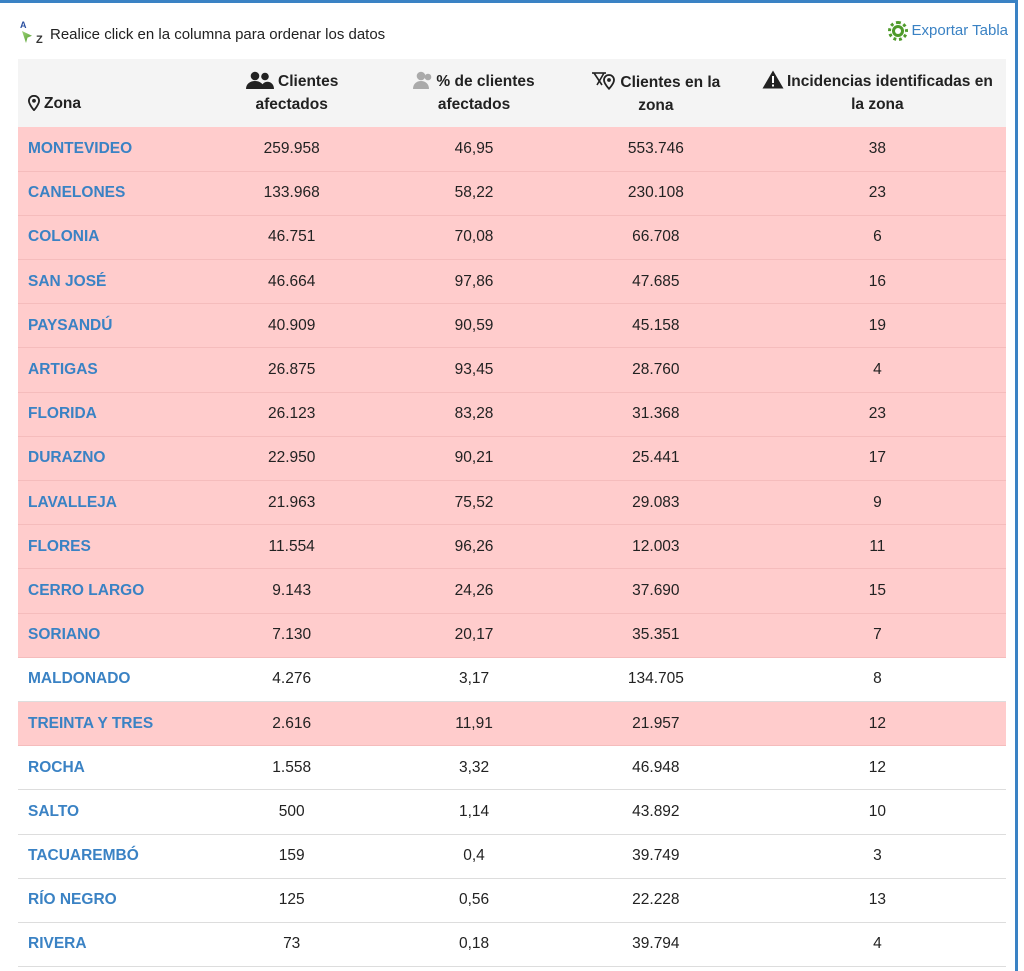  Describe the element at coordinates (291, 458) in the screenshot. I see `clientes-afectados-cell: 22.950` at that location.